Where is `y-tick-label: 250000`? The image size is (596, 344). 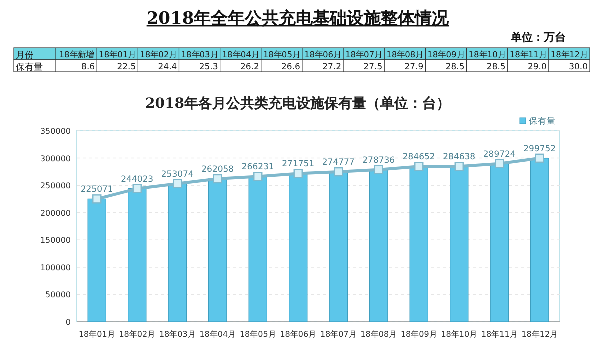 y-tick-label: 250000 is located at coordinates (55, 186).